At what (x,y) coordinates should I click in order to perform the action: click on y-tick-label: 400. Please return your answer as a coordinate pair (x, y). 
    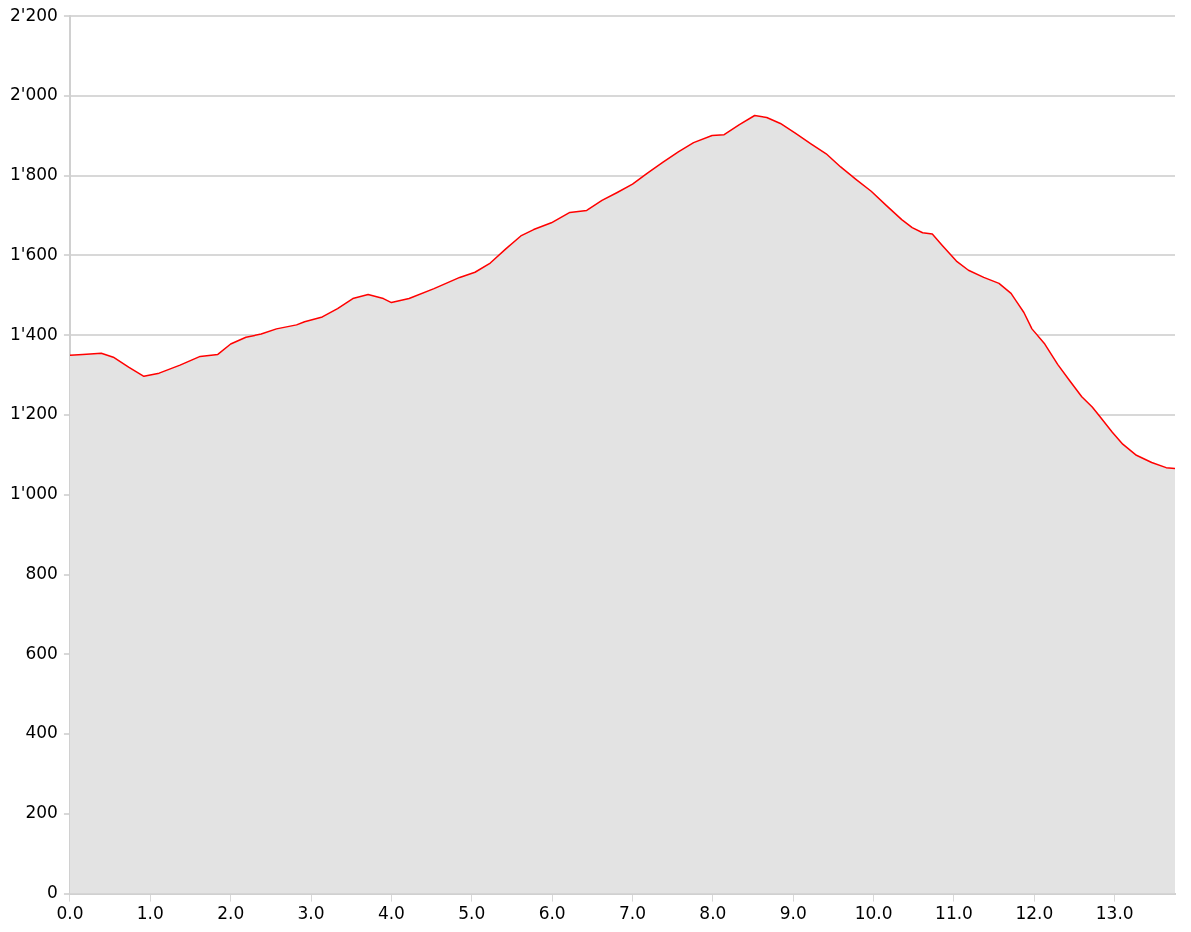
    Looking at the image, I should click on (41, 732).